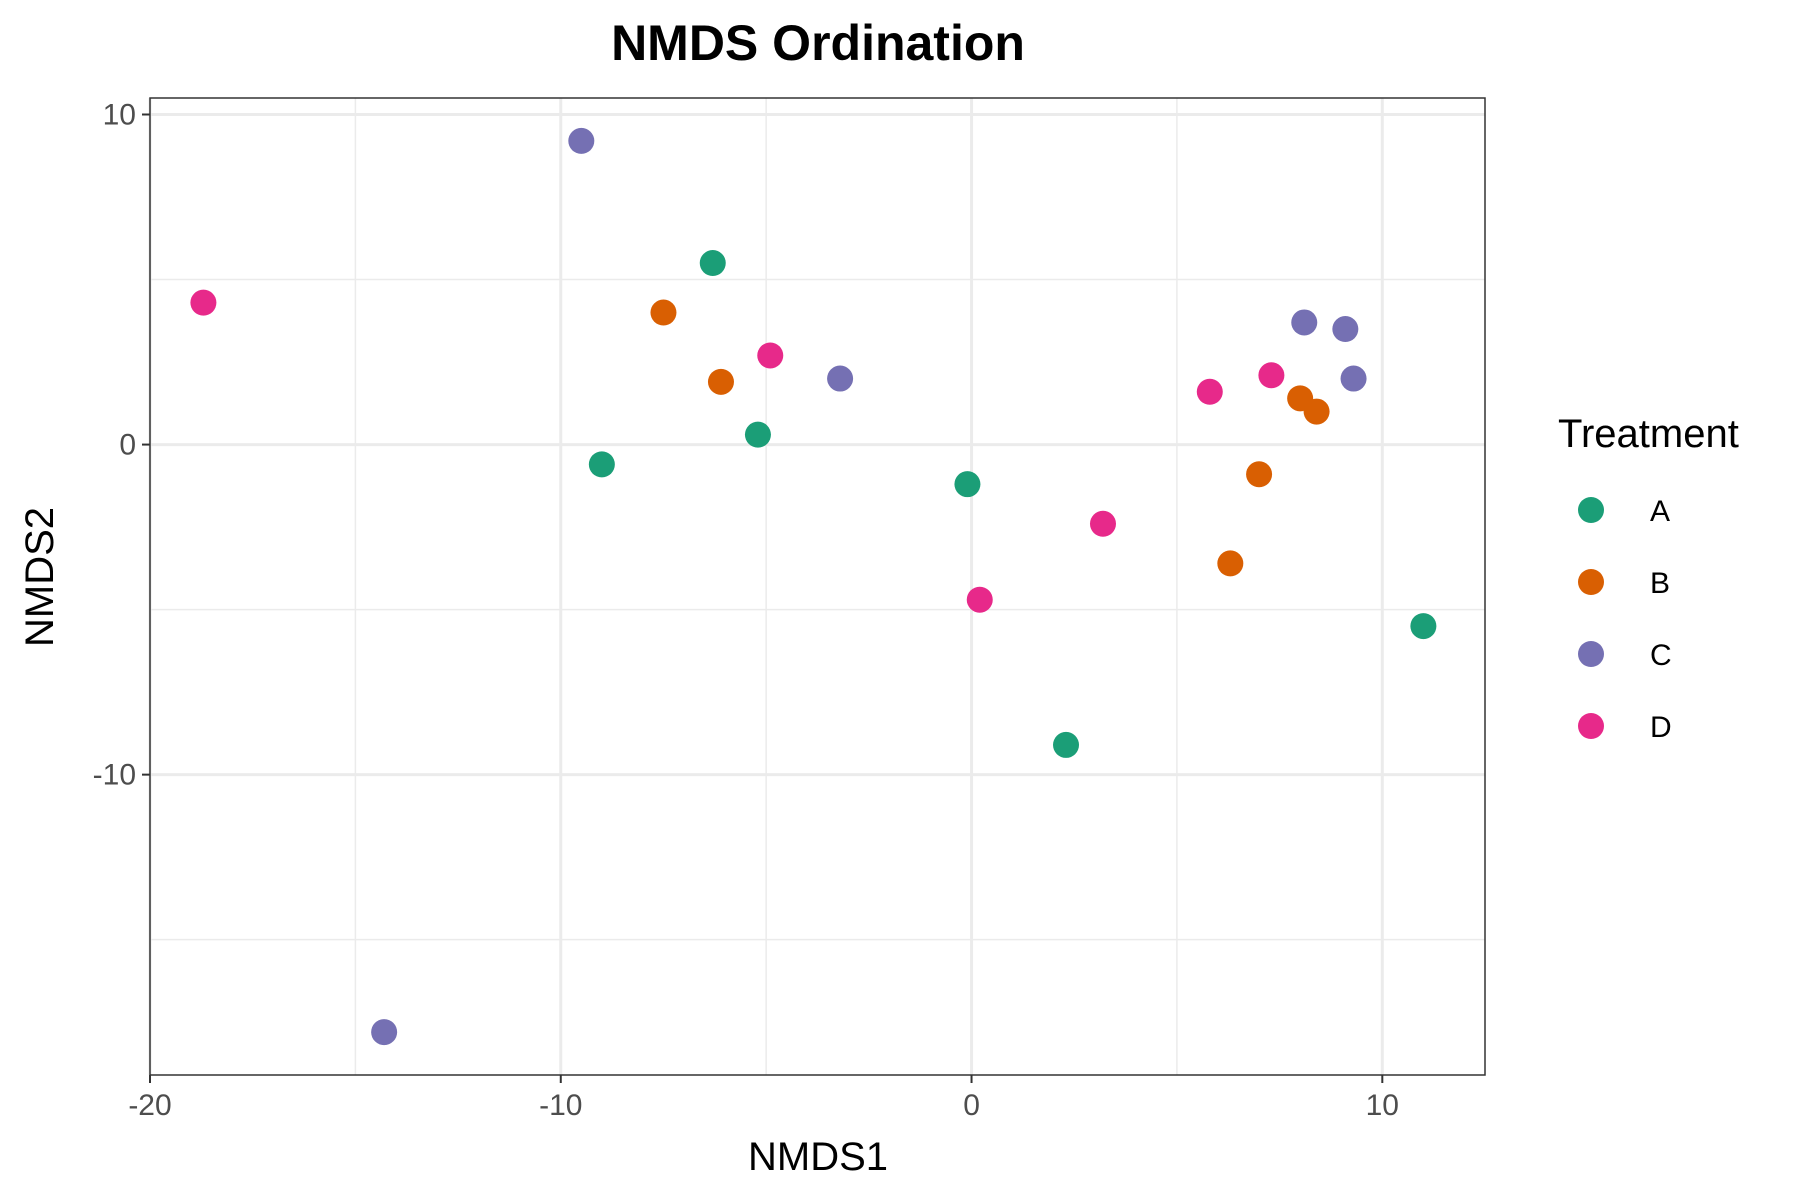 The image size is (1800, 1200). What do you see at coordinates (1661, 655) in the screenshot?
I see `legend-label-c: C` at bounding box center [1661, 655].